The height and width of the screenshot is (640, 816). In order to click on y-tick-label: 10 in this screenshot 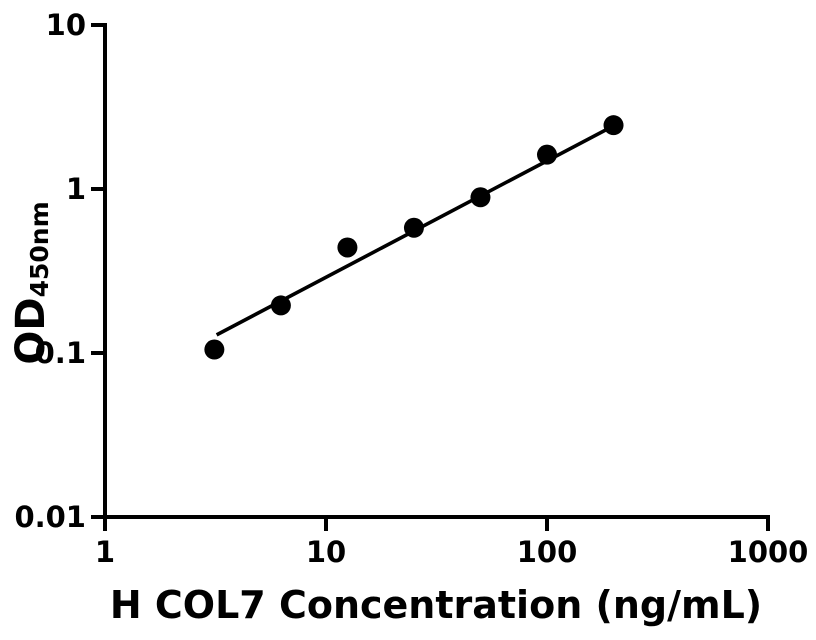, I will do `click(66, 25)`.